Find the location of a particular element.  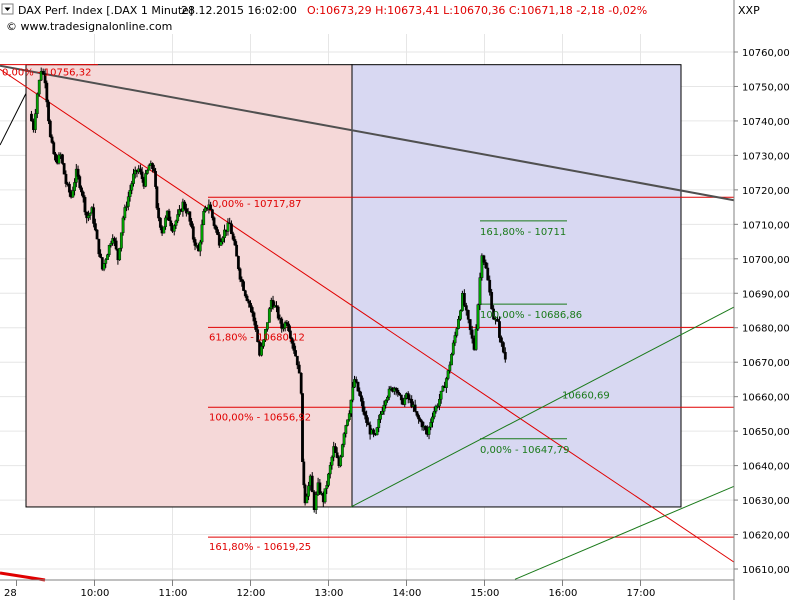

y-tick-label: 10610,00 is located at coordinates (766, 570).